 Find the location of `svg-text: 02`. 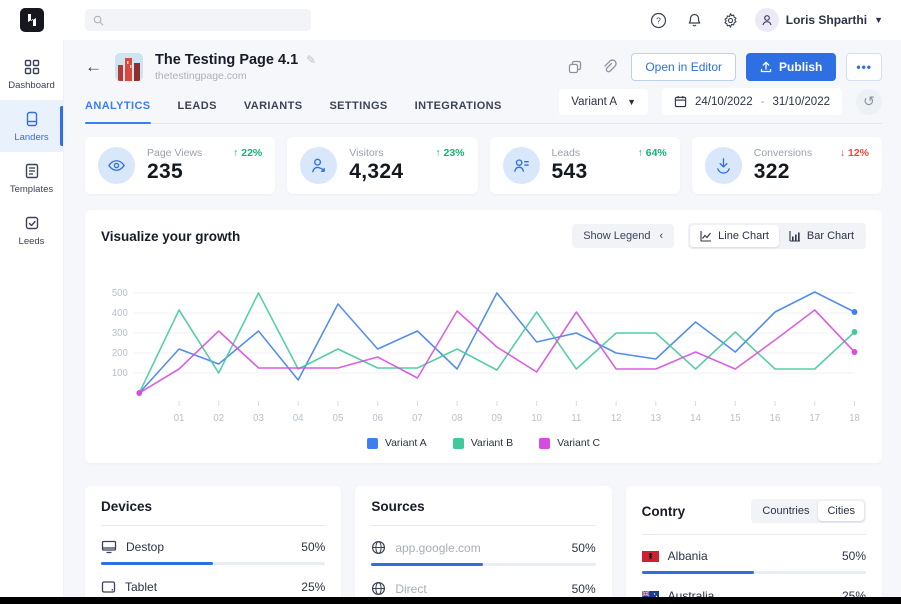

svg-text: 02 is located at coordinates (218, 418).